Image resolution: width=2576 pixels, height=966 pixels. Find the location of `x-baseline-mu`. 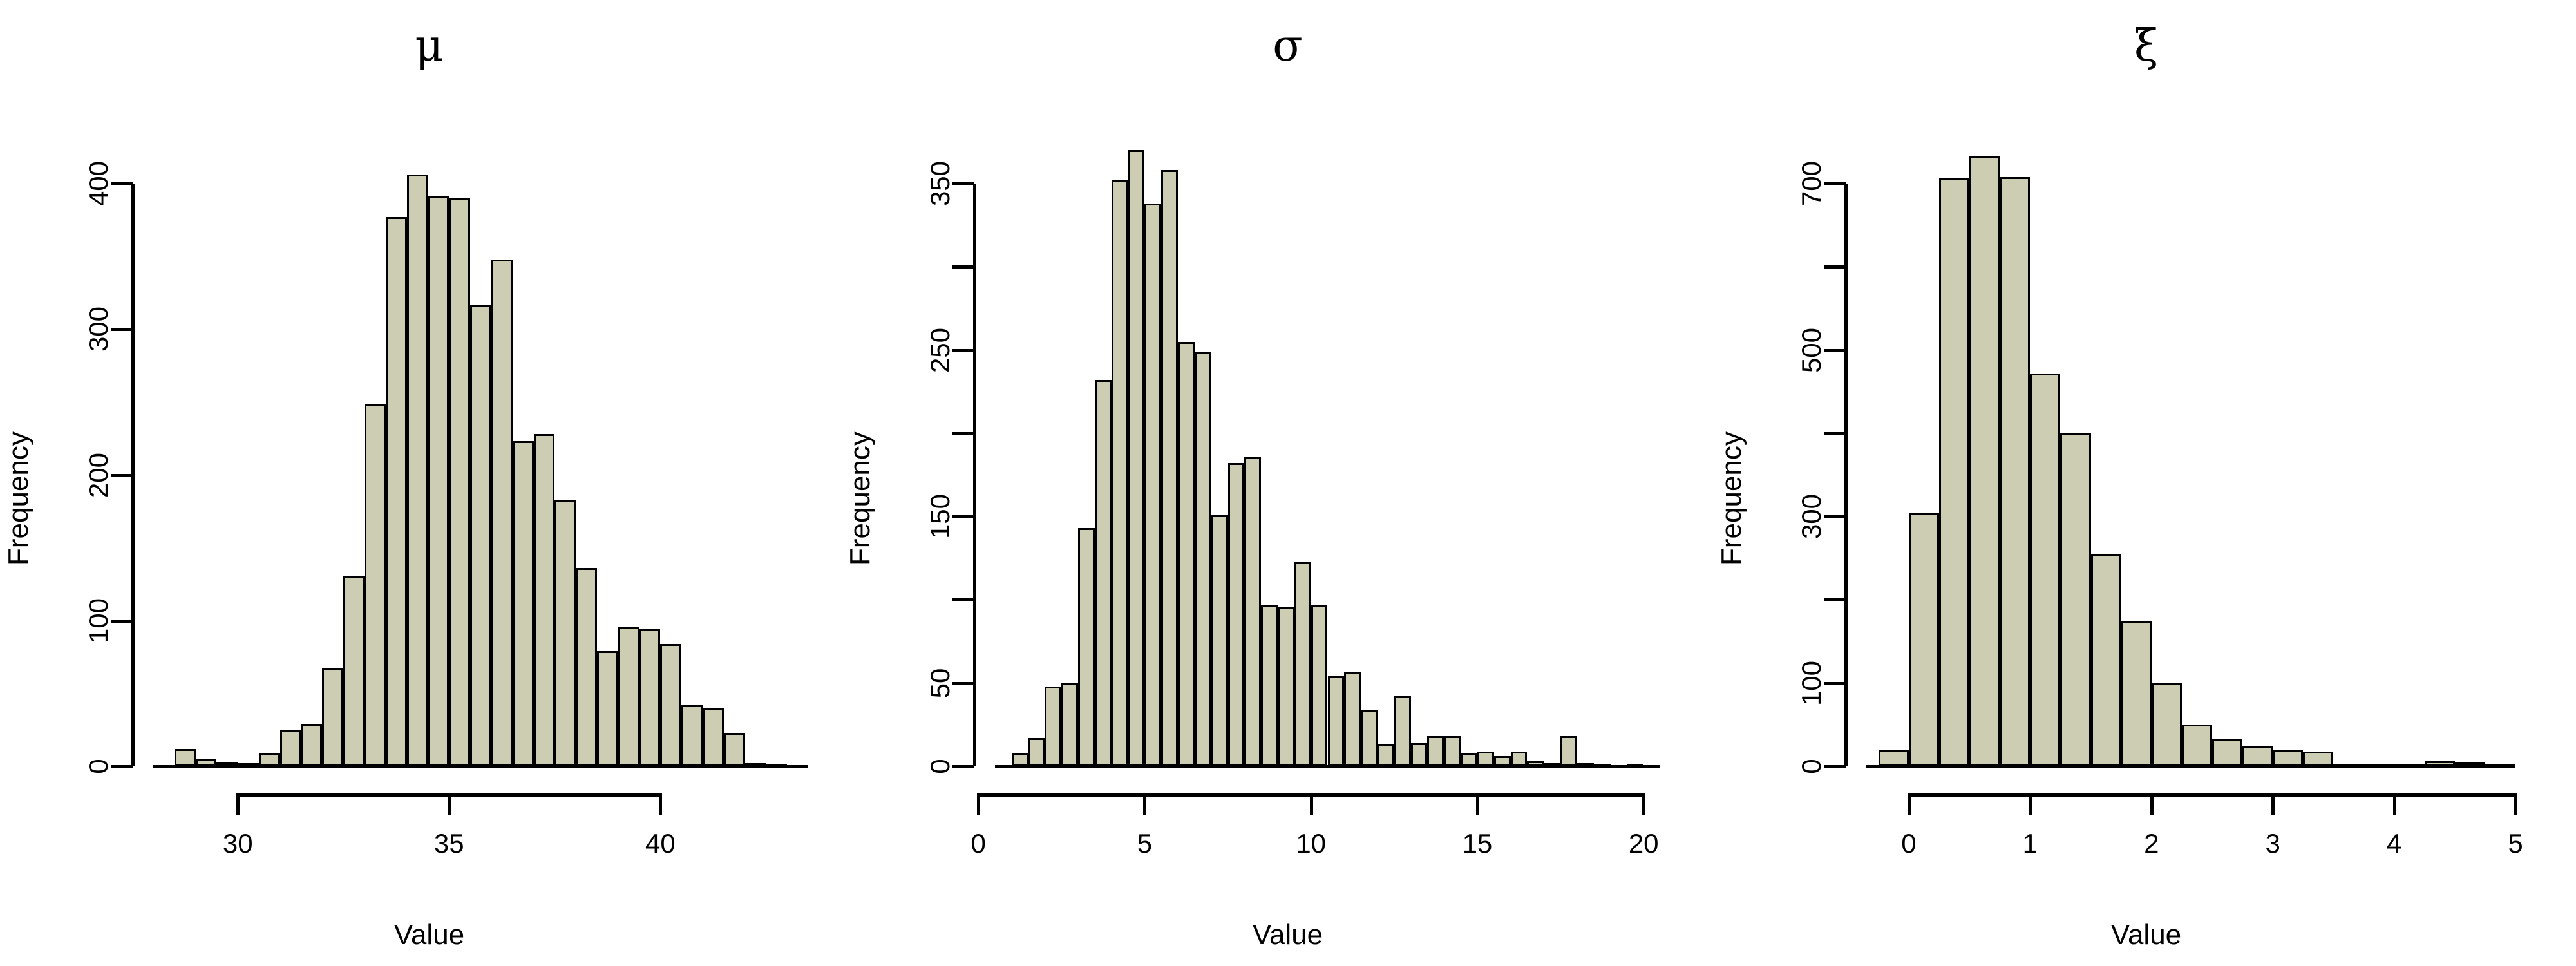

x-baseline-mu is located at coordinates (480, 766).